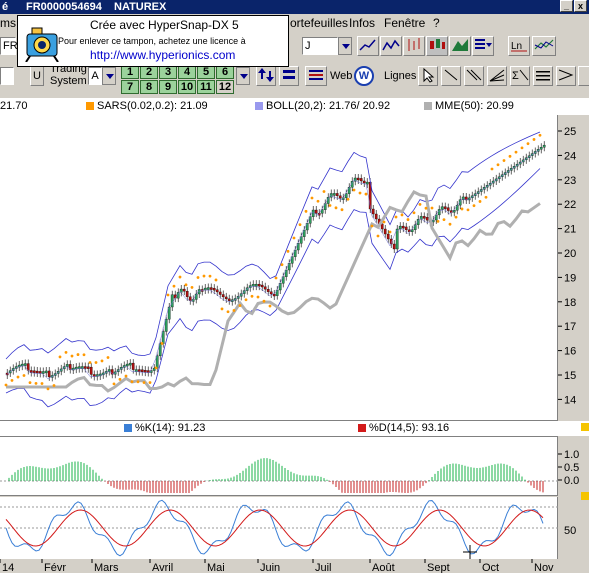 This screenshot has height=573, width=589. What do you see at coordinates (225, 87) in the screenshot?
I see `preset-button-12: 12` at bounding box center [225, 87].